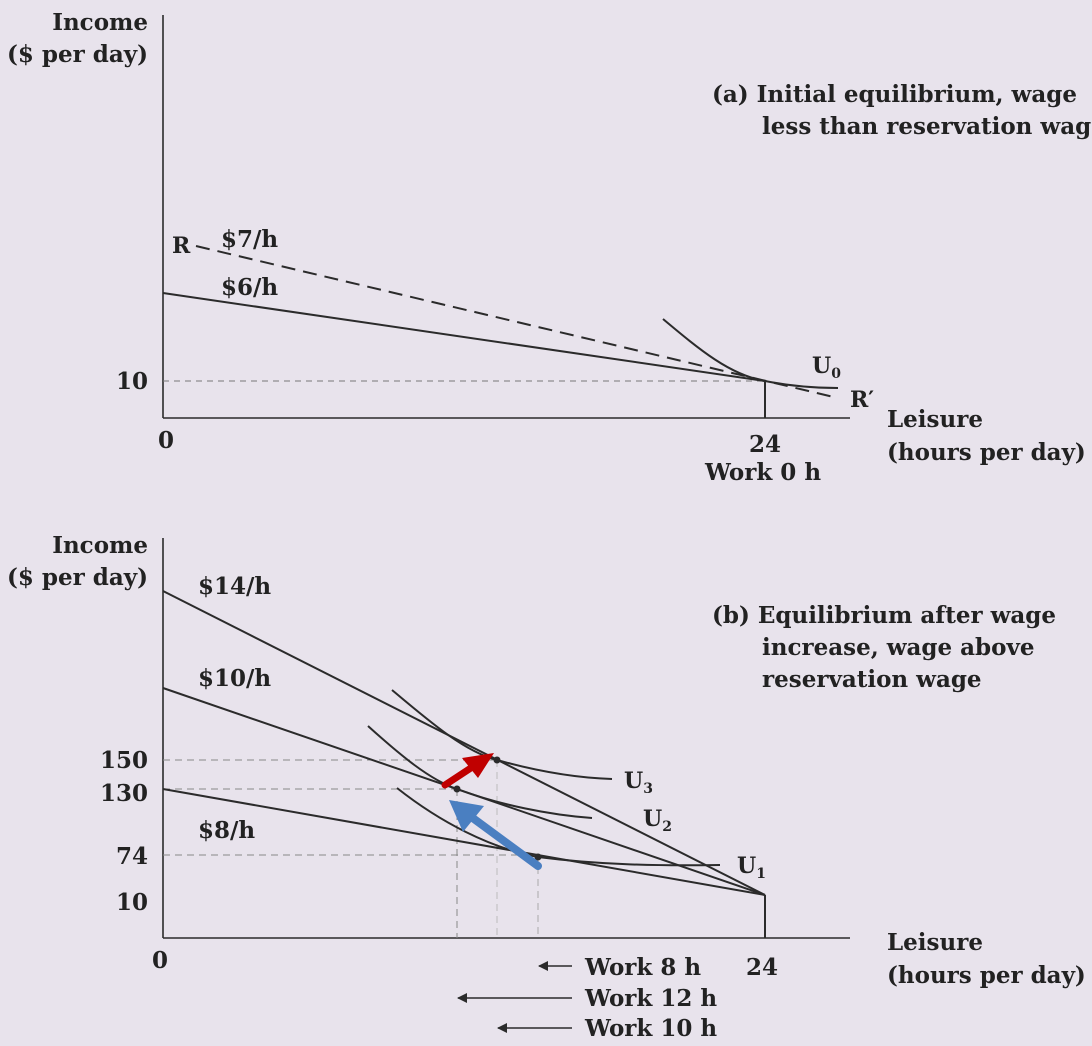 The width and height of the screenshot is (1092, 1046). Describe the element at coordinates (132, 381) in the screenshot. I see `panel-a-tick-10: 10` at that location.